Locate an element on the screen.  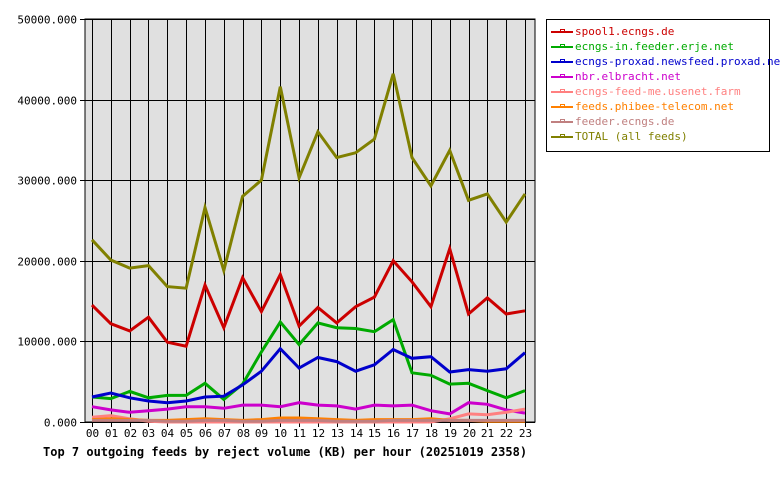
svg-text: 09 is located at coordinates (261, 433).